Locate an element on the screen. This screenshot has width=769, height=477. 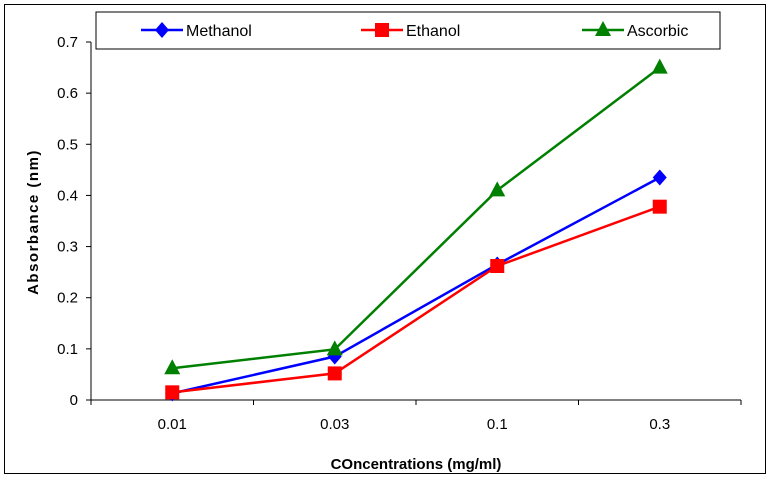
y-tick-label: 0.4 is located at coordinates (67, 195).